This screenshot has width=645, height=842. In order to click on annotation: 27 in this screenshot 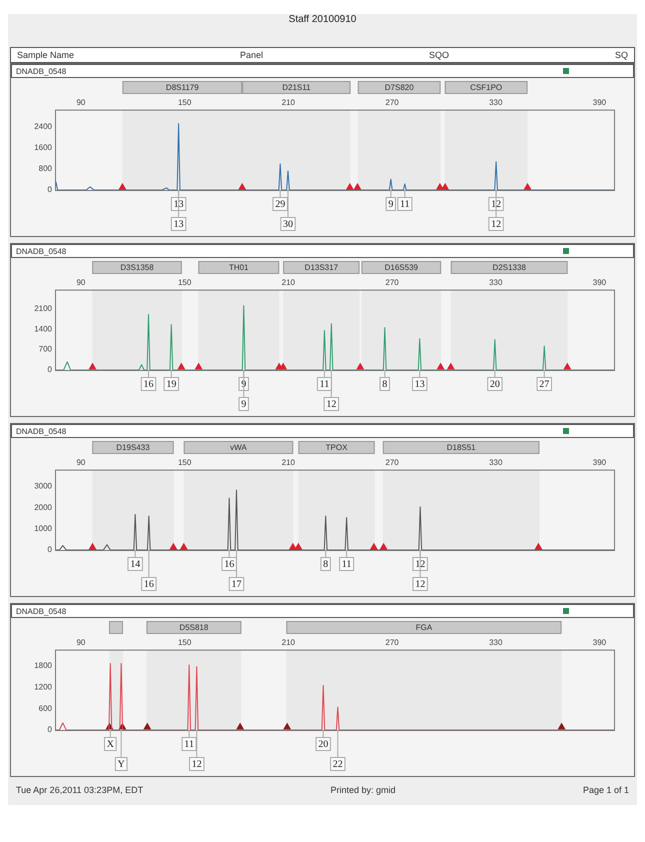, I will do `click(544, 384)`.